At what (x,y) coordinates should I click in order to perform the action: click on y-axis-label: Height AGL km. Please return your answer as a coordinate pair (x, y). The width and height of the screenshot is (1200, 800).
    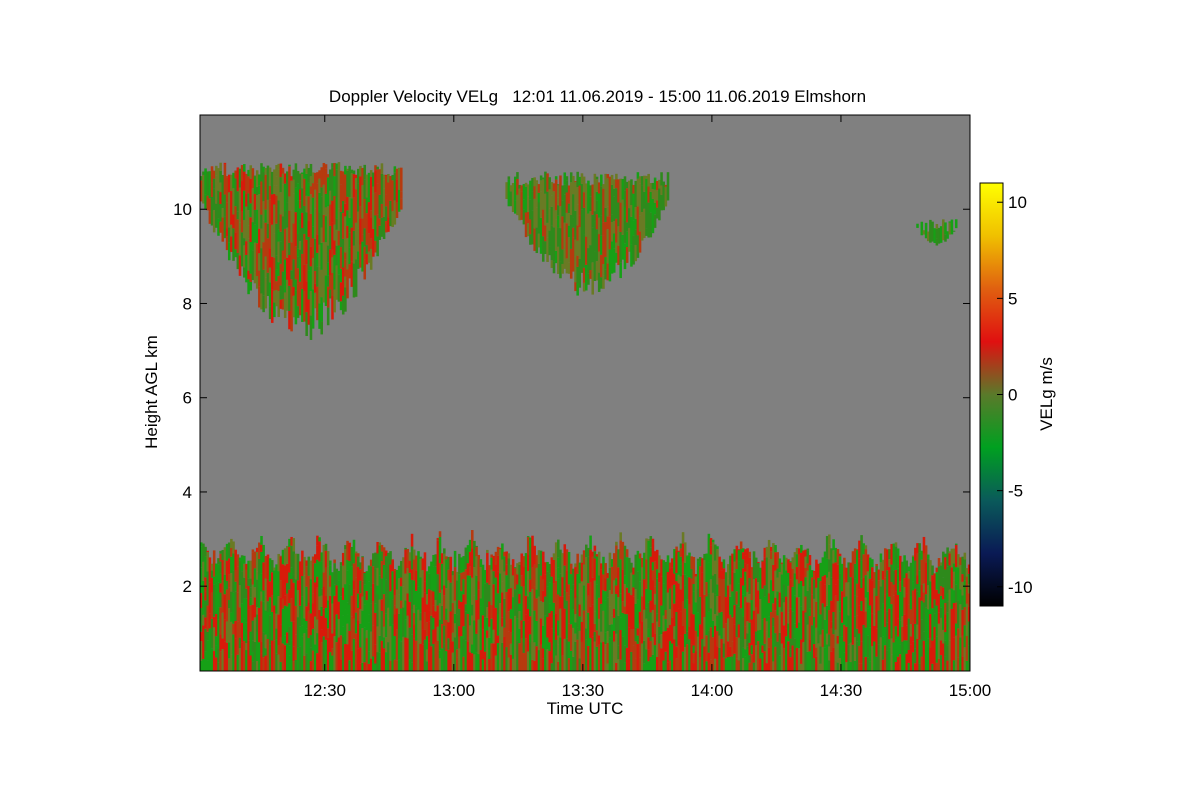
    Looking at the image, I should click on (151, 392).